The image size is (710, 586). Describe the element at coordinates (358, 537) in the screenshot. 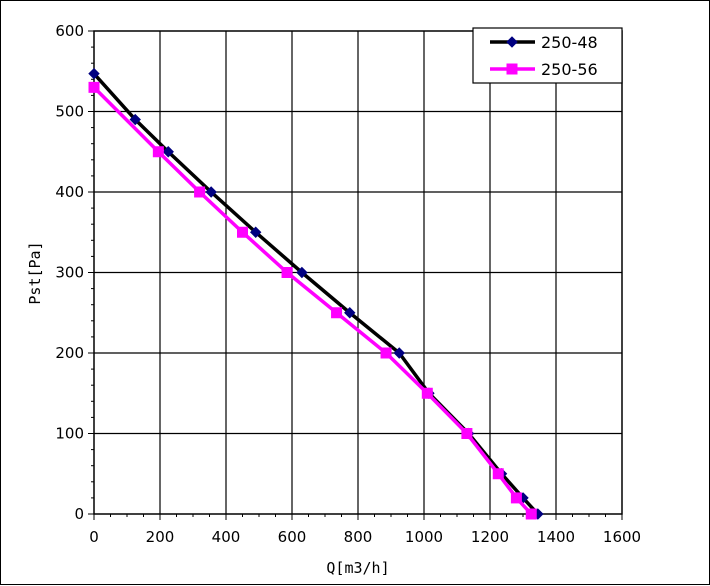

I see `x-tick-label: 800` at that location.